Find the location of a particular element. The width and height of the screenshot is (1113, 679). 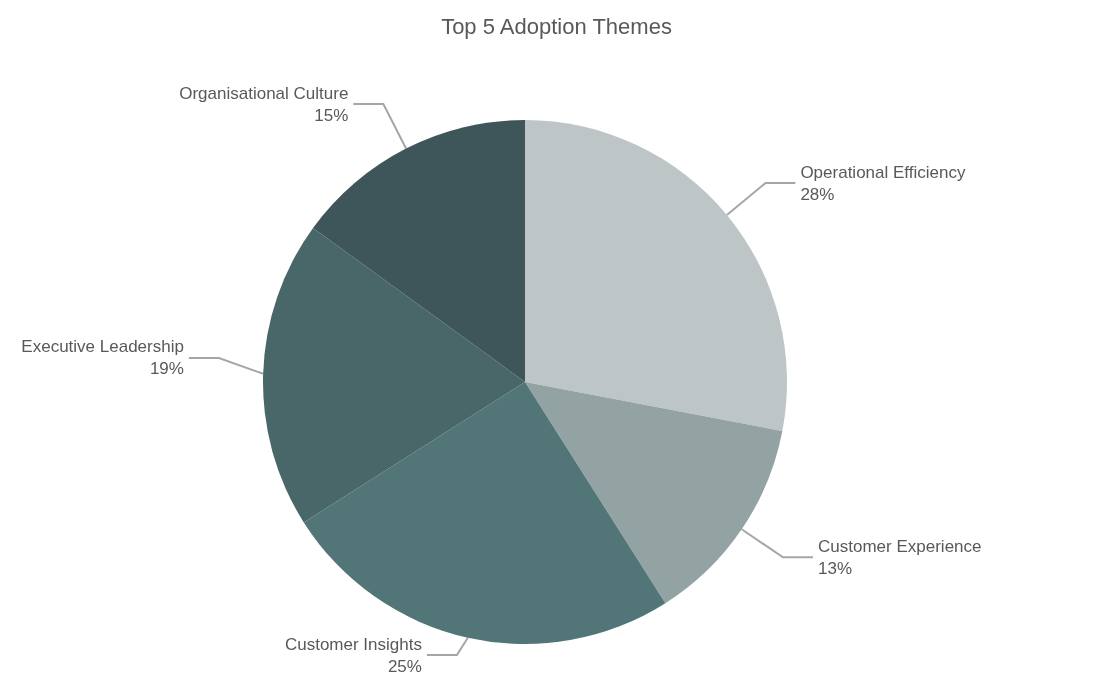

slice-label: Executive Leadership is located at coordinates (102, 347).